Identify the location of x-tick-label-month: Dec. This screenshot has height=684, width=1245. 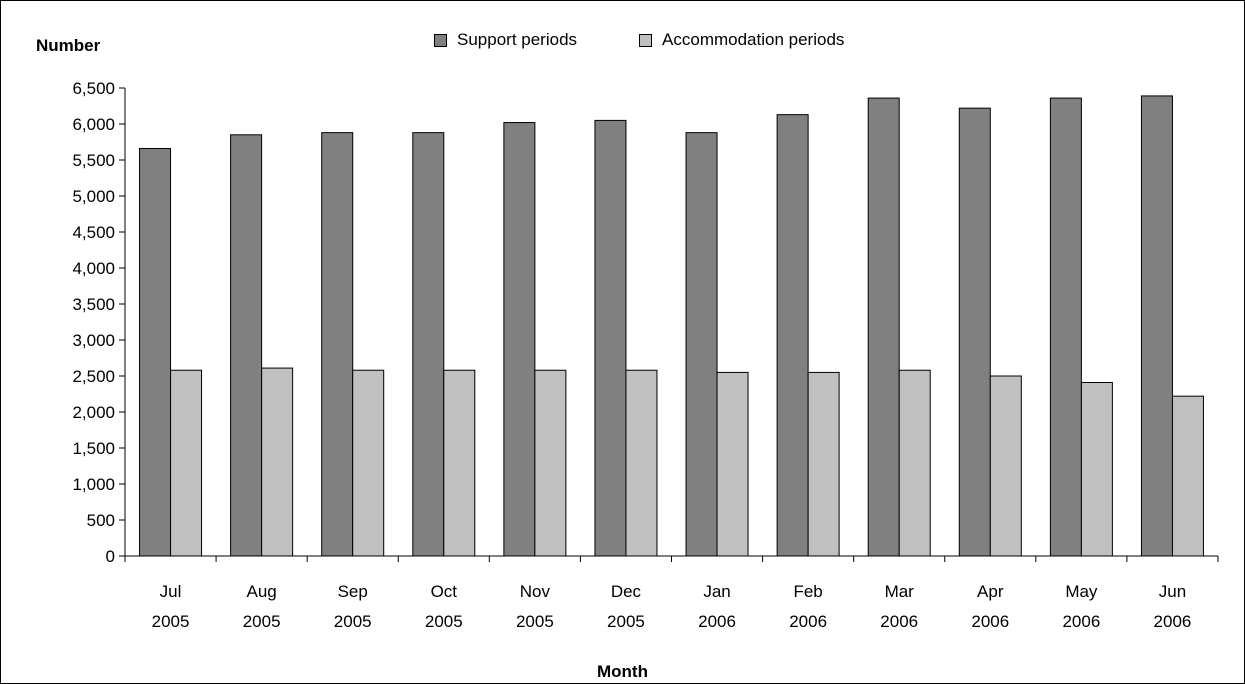
(626, 591).